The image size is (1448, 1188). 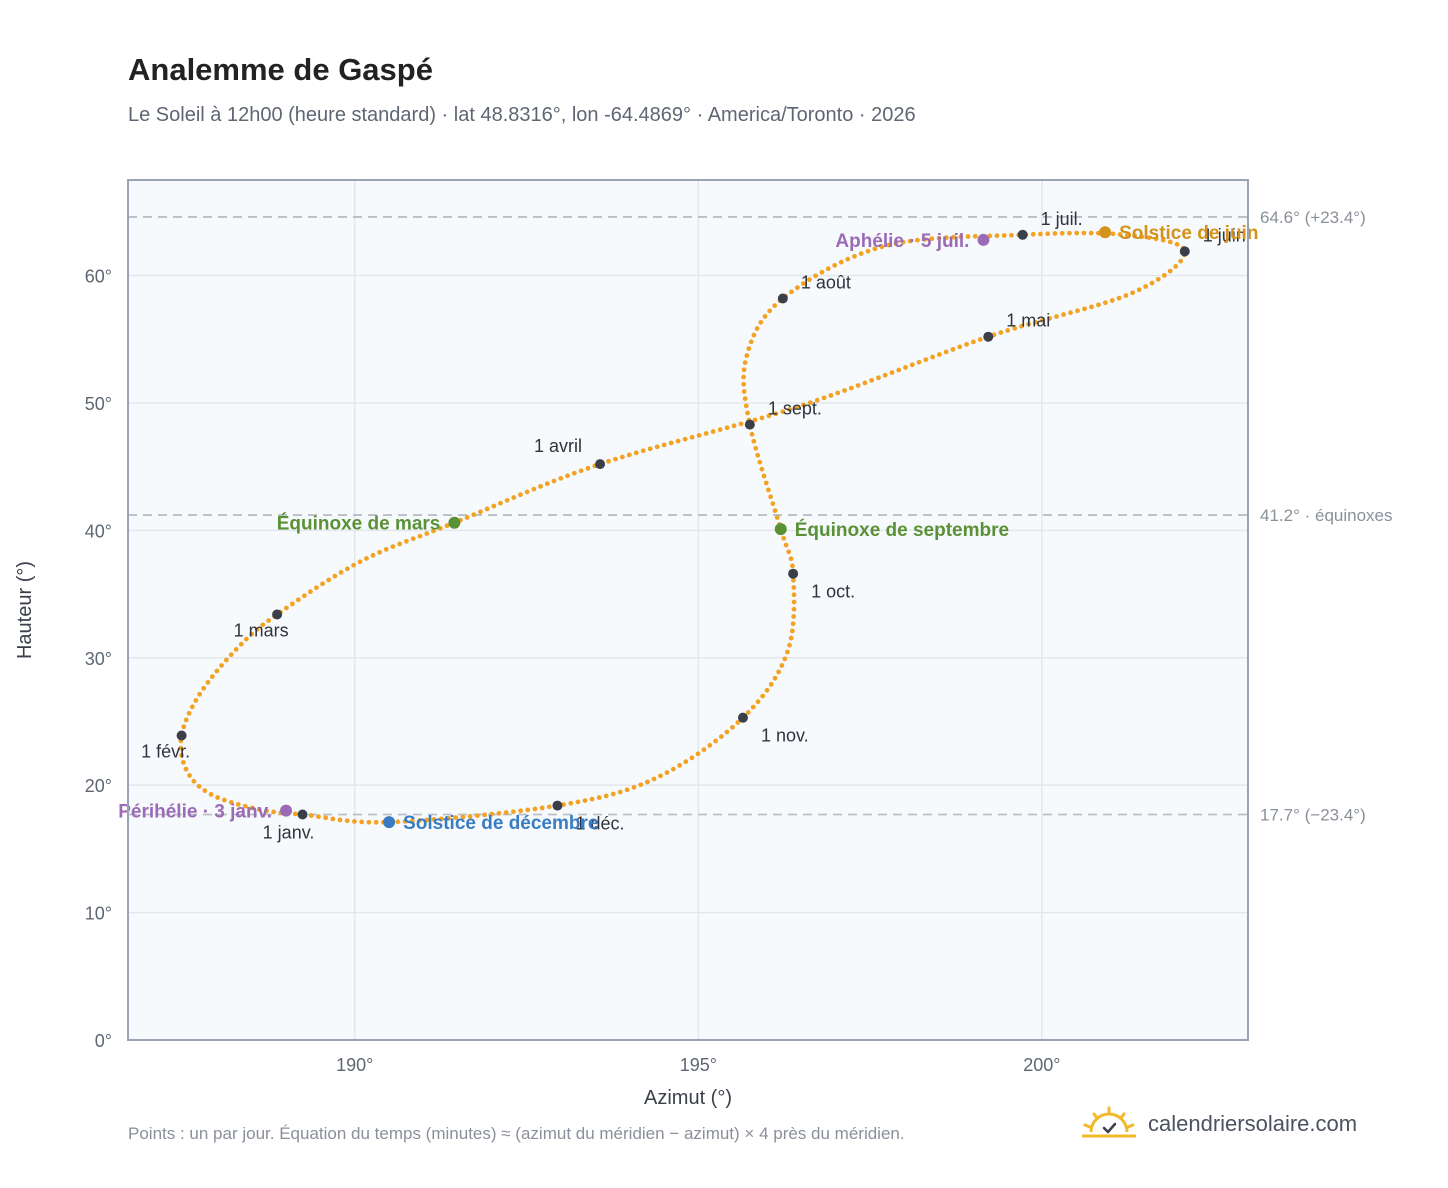 What do you see at coordinates (103, 1041) in the screenshot?
I see `y-tick-label: 0°` at bounding box center [103, 1041].